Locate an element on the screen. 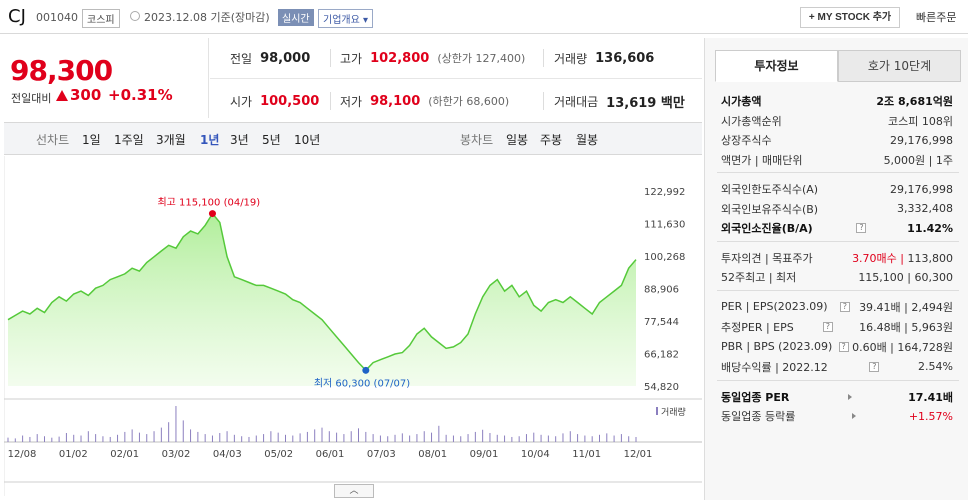 The image size is (968, 500). open-price: 시가 100,500 is located at coordinates (274, 101).